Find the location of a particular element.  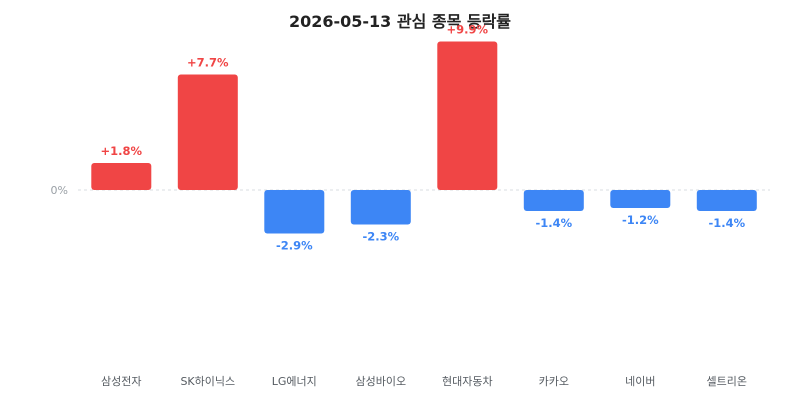

category-label-5: 카카오 is located at coordinates (554, 381).